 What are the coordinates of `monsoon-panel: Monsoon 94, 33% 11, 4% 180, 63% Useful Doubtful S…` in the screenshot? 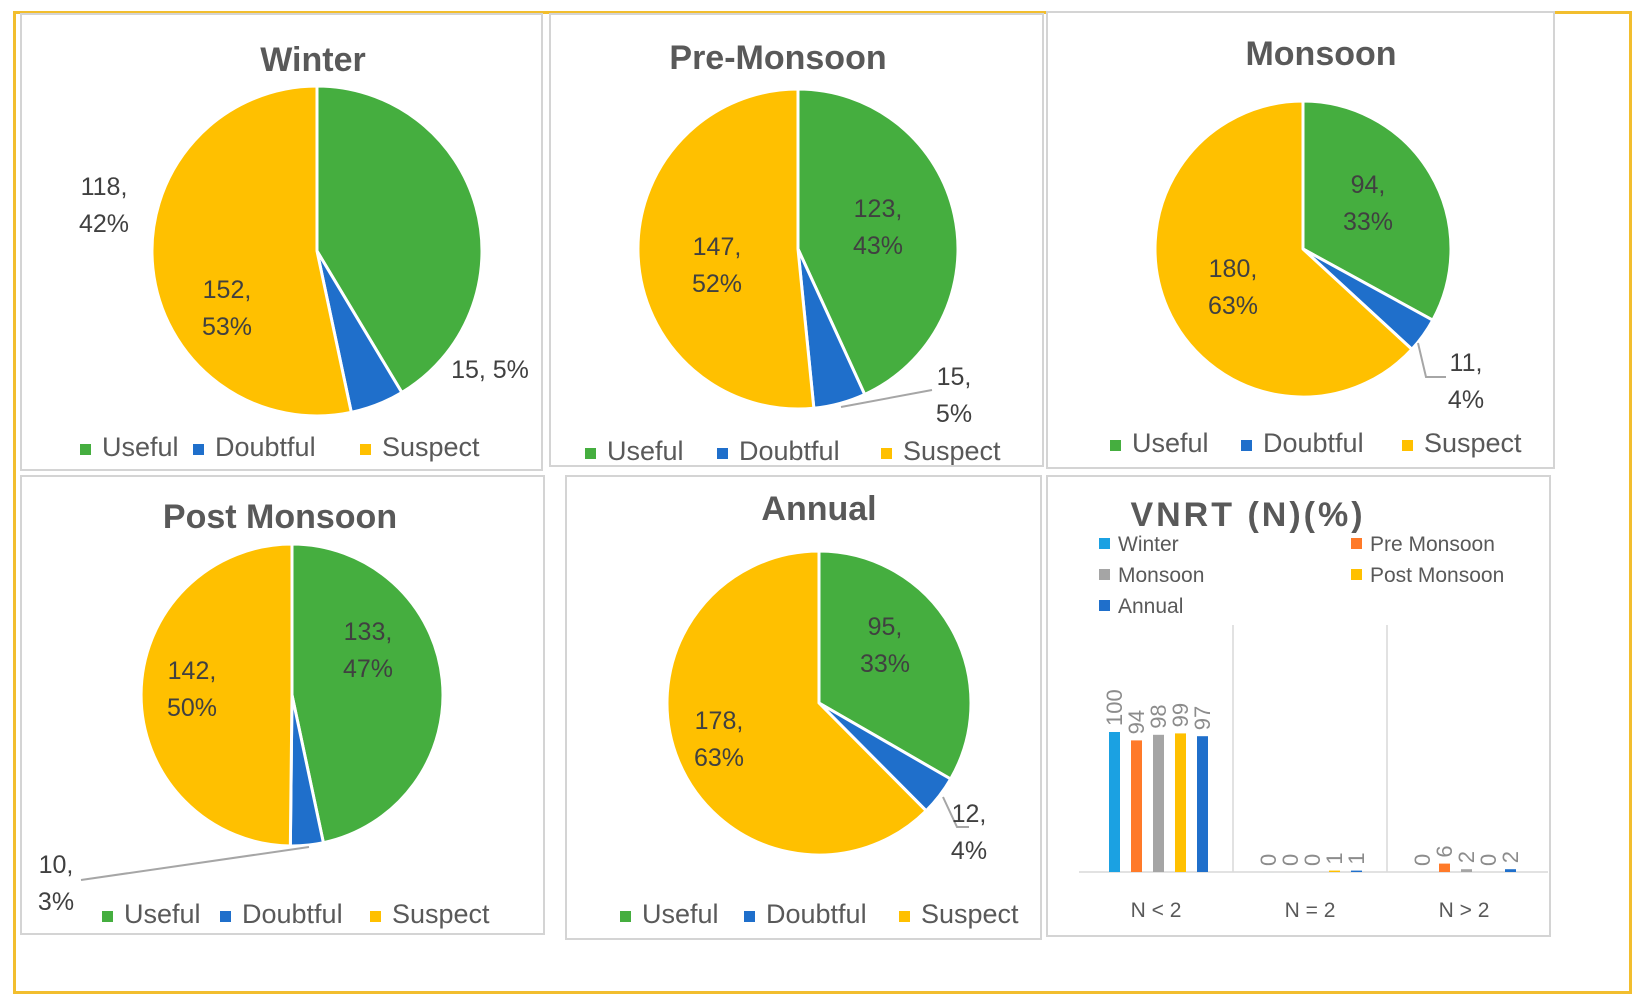 It's located at (1300, 240).